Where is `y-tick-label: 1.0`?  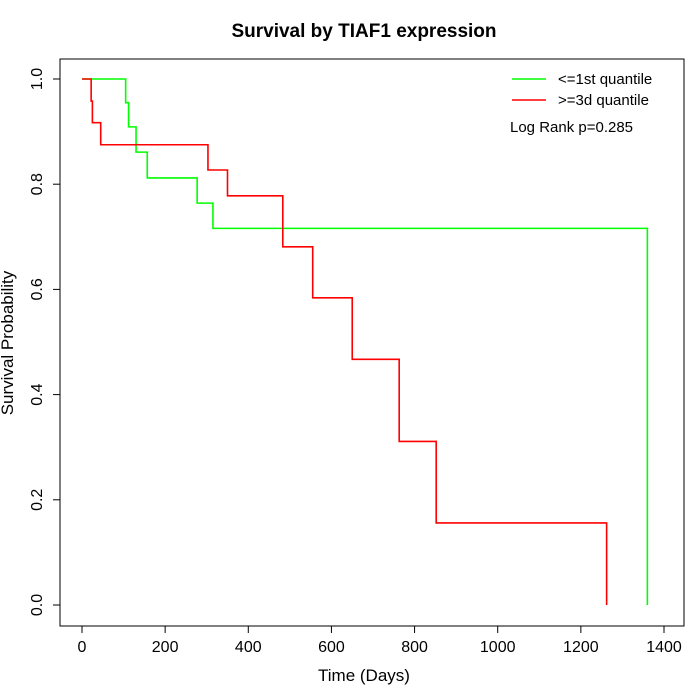 y-tick-label: 1.0 is located at coordinates (37, 79).